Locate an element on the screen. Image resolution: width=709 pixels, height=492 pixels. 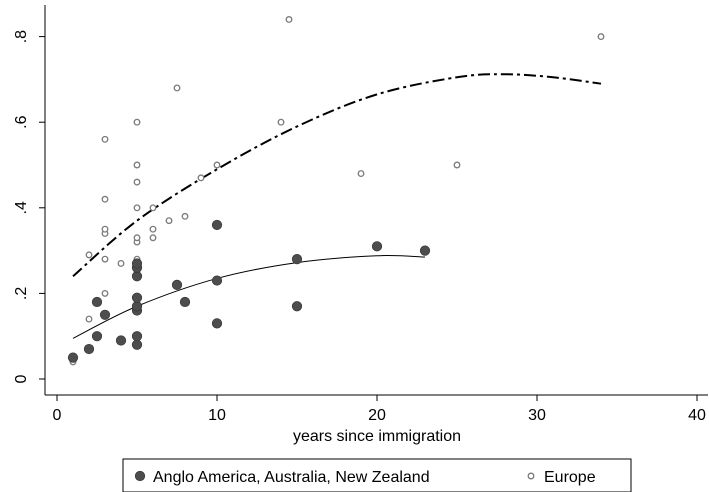
legend-marker-europe is located at coordinates (531, 476).